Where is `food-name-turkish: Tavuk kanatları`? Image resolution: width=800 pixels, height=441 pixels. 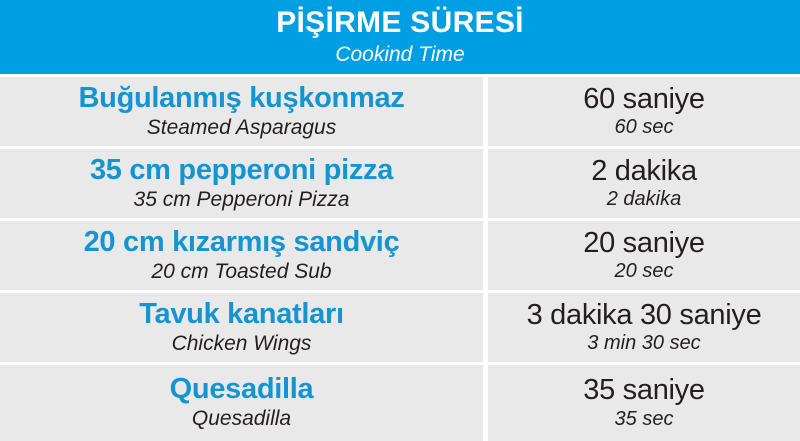
food-name-turkish: Tavuk kanatları is located at coordinates (241, 313).